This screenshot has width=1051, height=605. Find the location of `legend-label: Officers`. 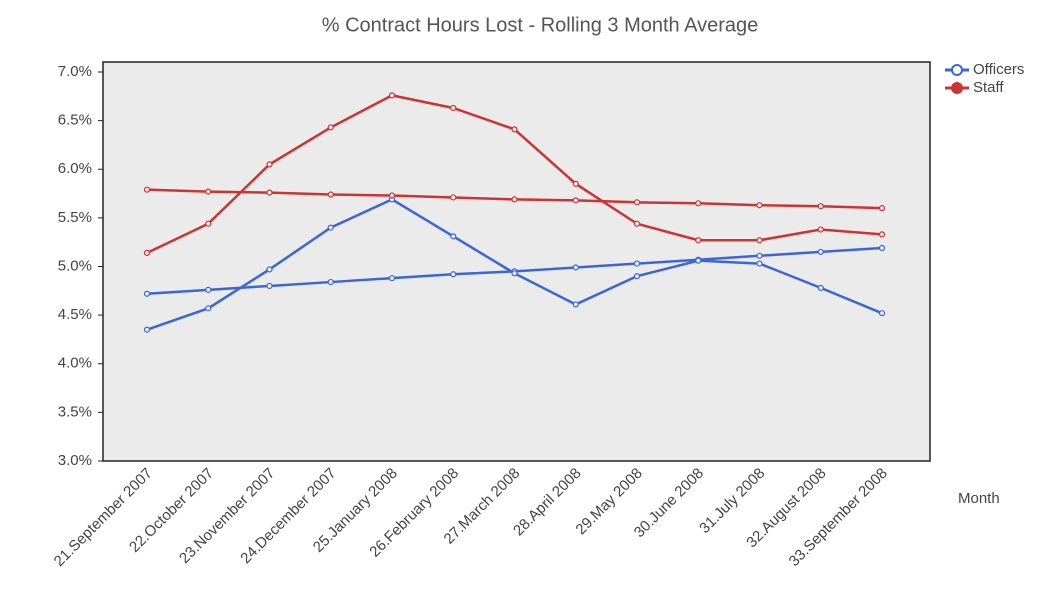

legend-label: Officers is located at coordinates (998, 69).